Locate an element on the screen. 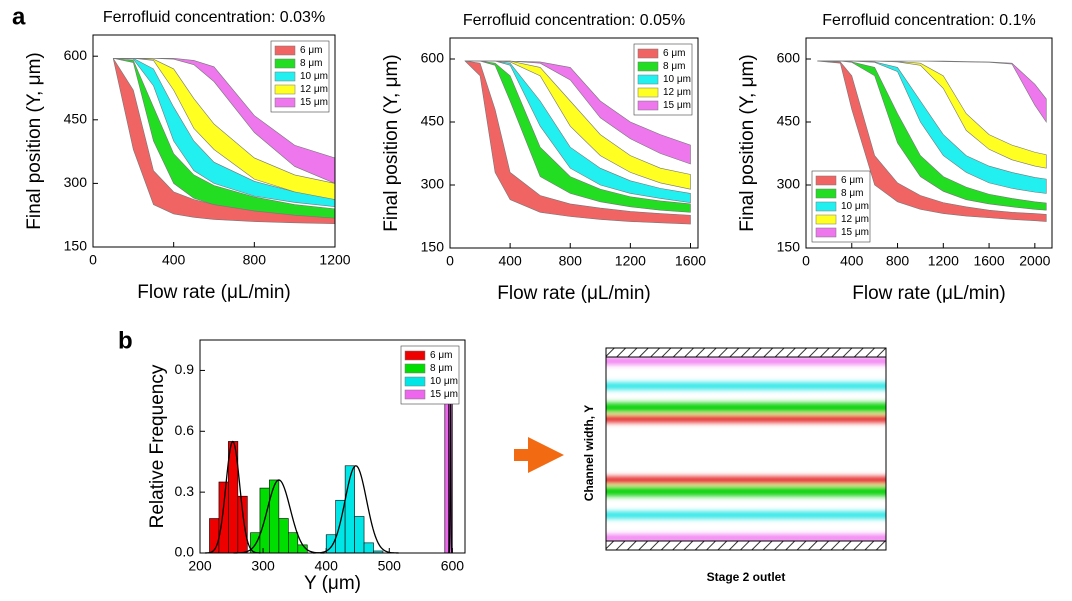 This screenshot has height=601, width=1072. x-tick-label: 500 is located at coordinates (390, 566).